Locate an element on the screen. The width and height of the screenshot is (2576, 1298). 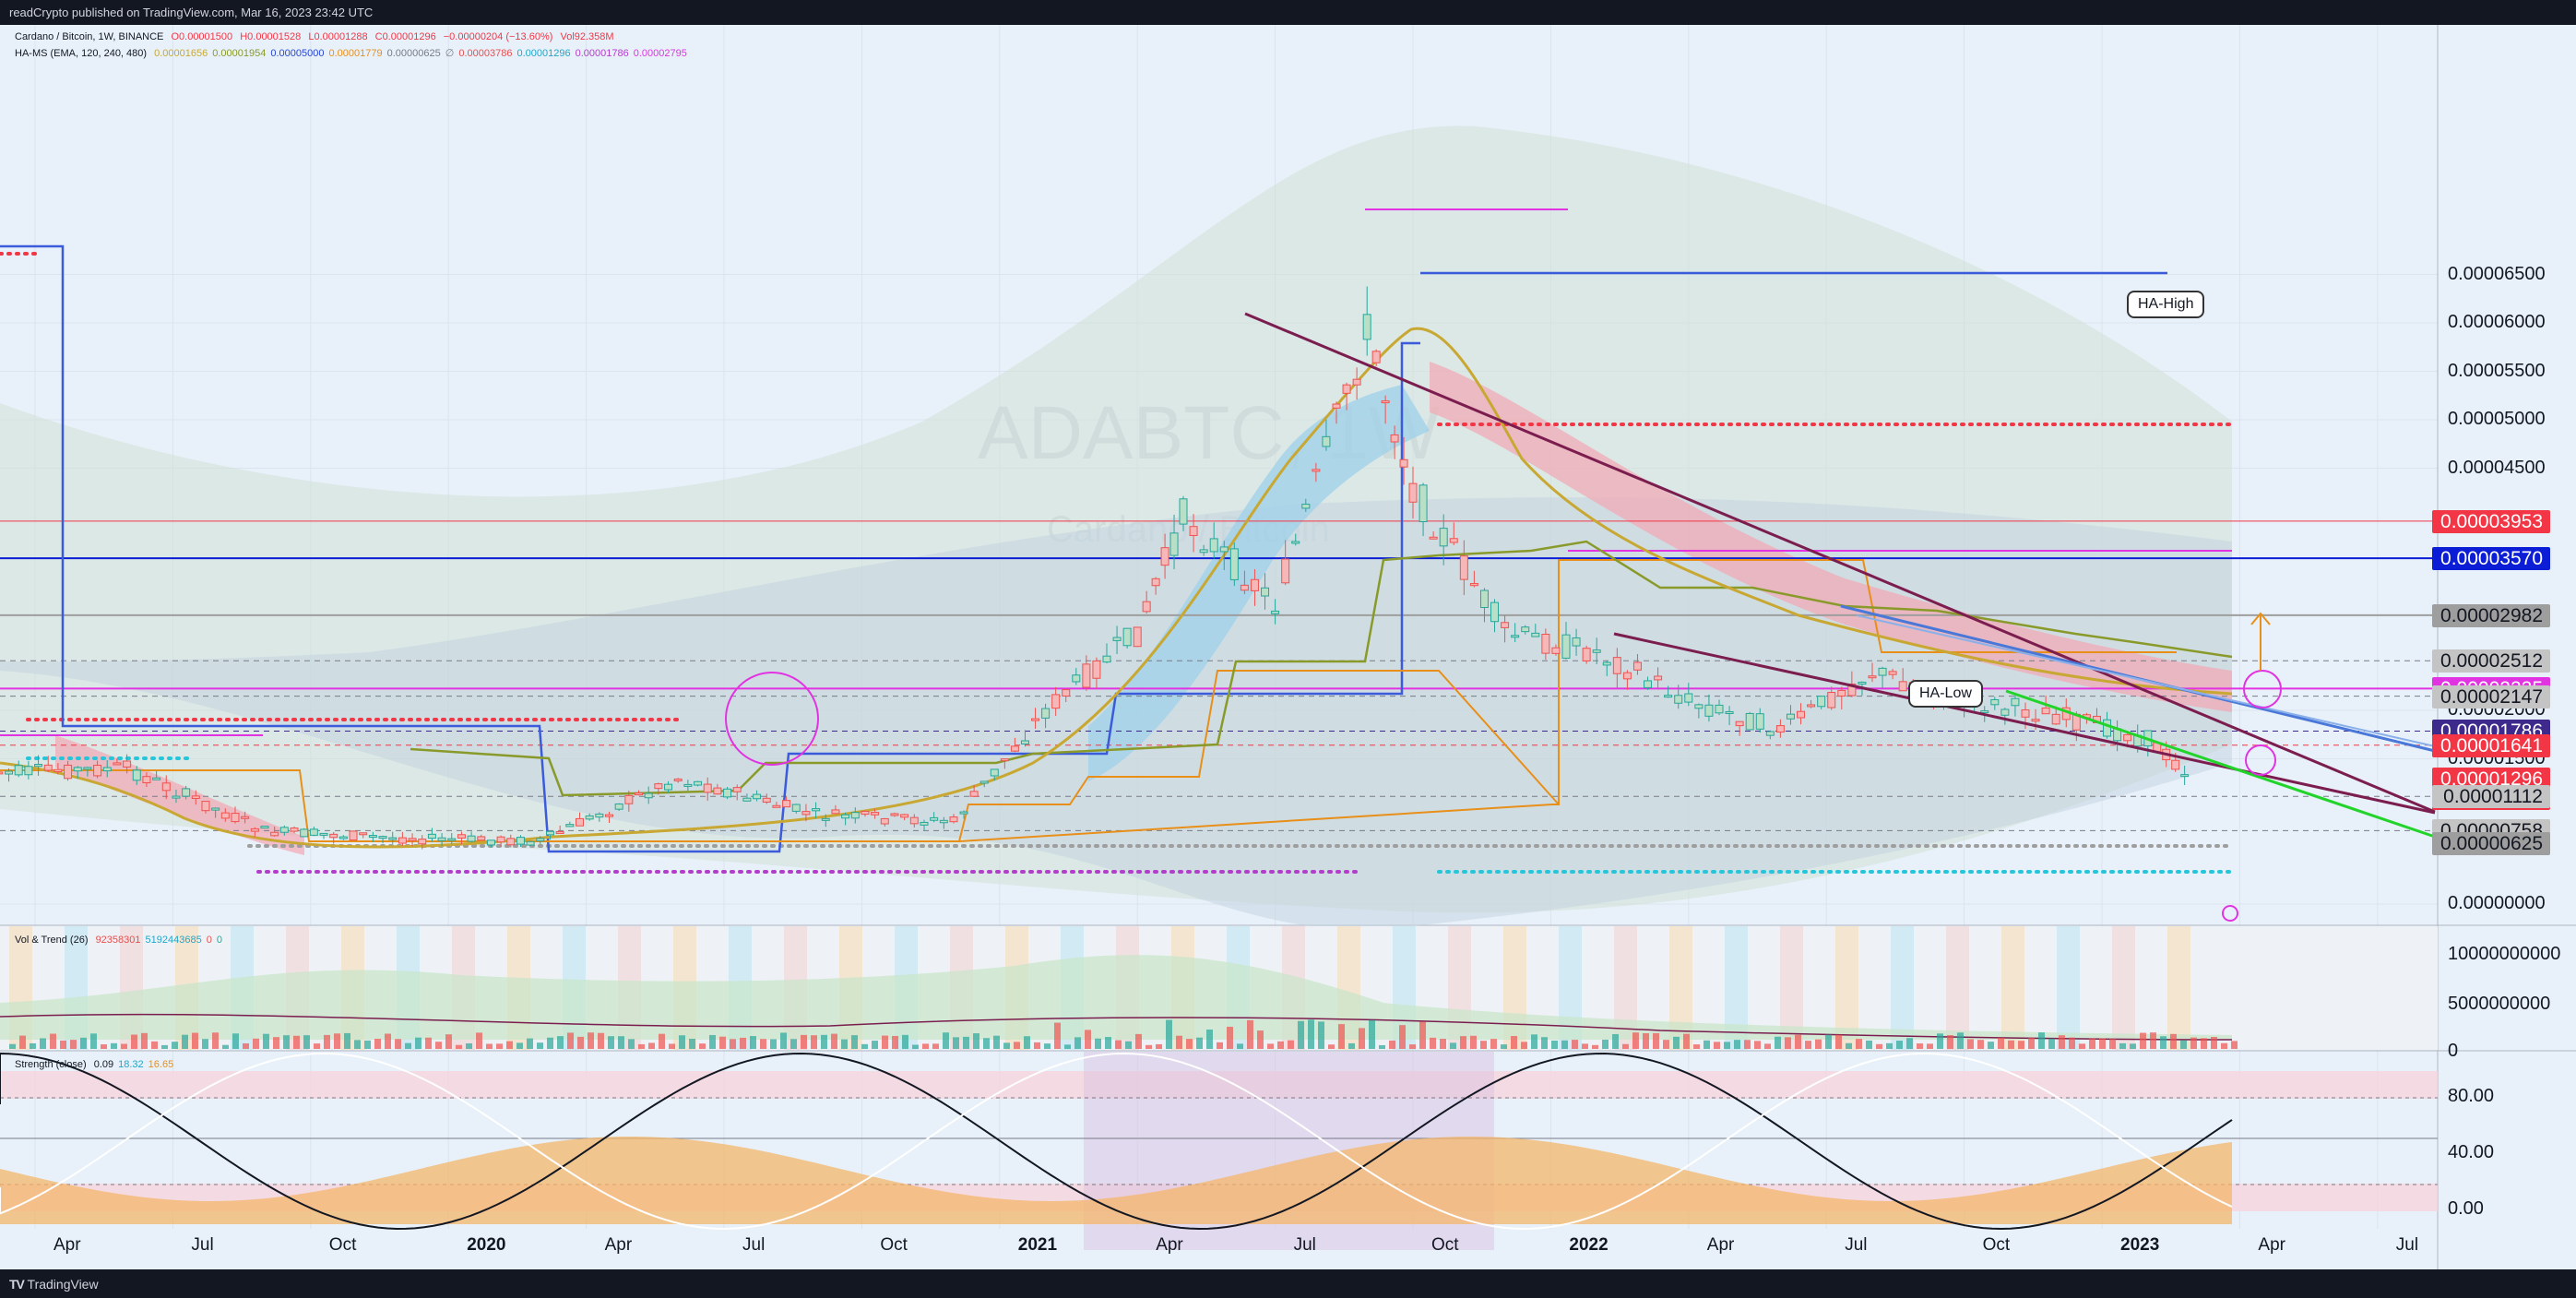
time-axis-label: 2021 is located at coordinates (1037, 1245).